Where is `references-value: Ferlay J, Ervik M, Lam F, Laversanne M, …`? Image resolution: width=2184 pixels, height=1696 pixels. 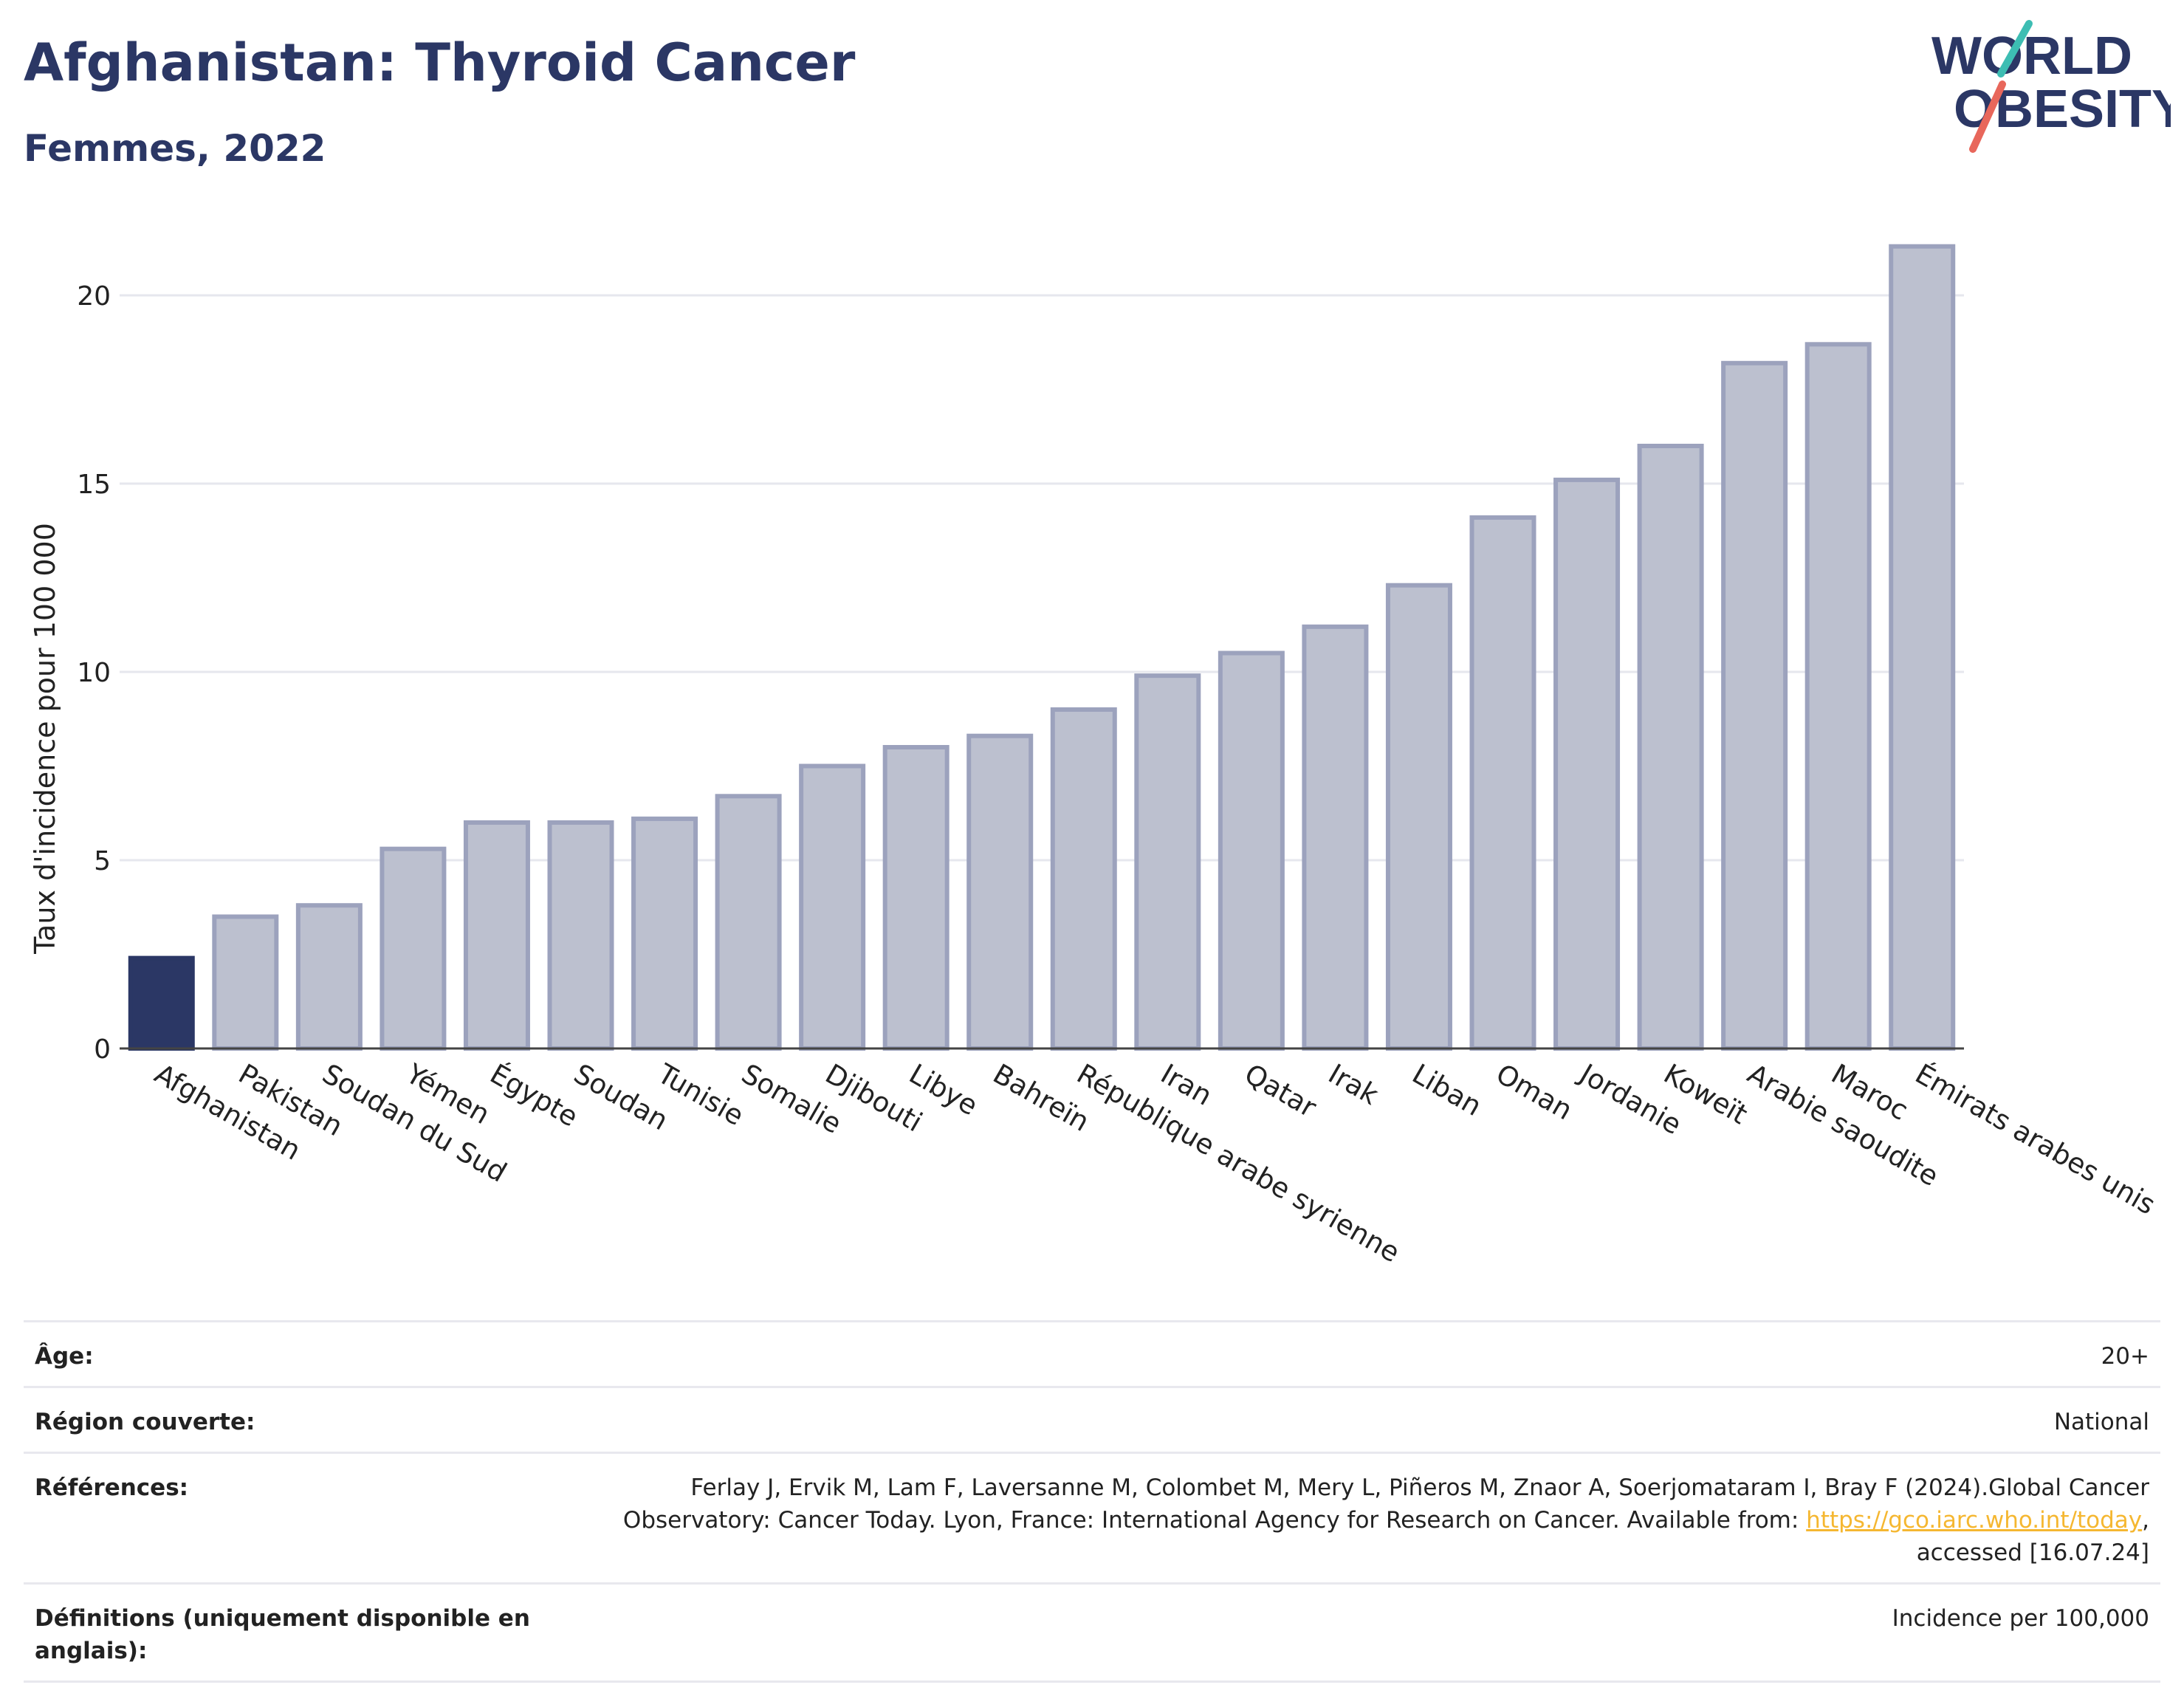 references-value: Ferlay J, Ervik M, Lam F, Laversanne M, … is located at coordinates (1386, 1520).